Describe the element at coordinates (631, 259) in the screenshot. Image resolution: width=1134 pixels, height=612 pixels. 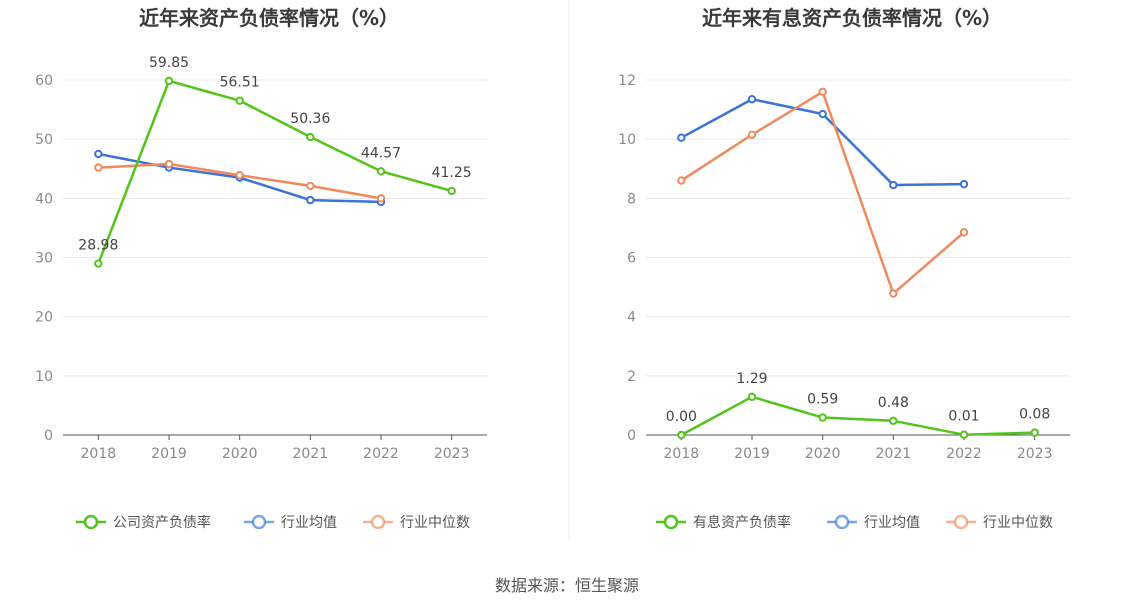
I see `y-tick-label: 6` at that location.